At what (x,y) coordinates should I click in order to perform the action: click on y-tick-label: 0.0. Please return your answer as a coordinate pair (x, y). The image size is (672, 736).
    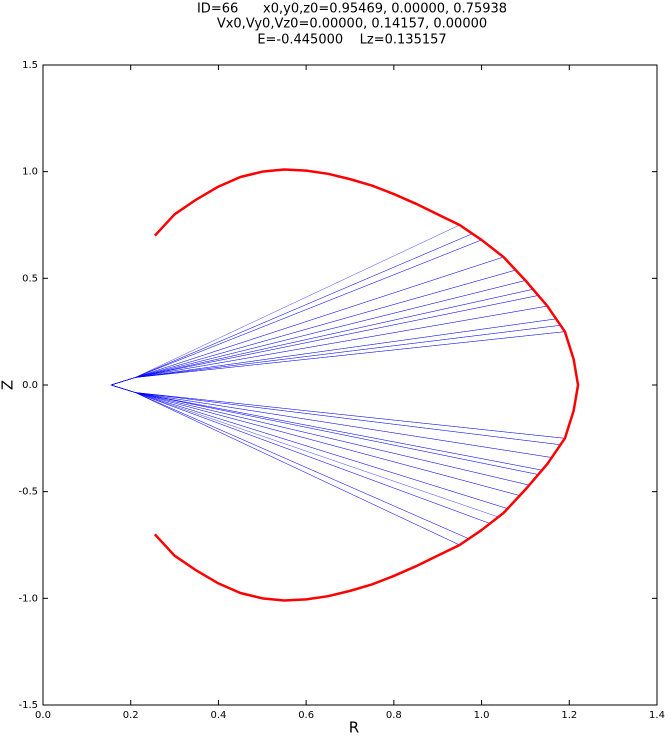
    Looking at the image, I should click on (30, 385).